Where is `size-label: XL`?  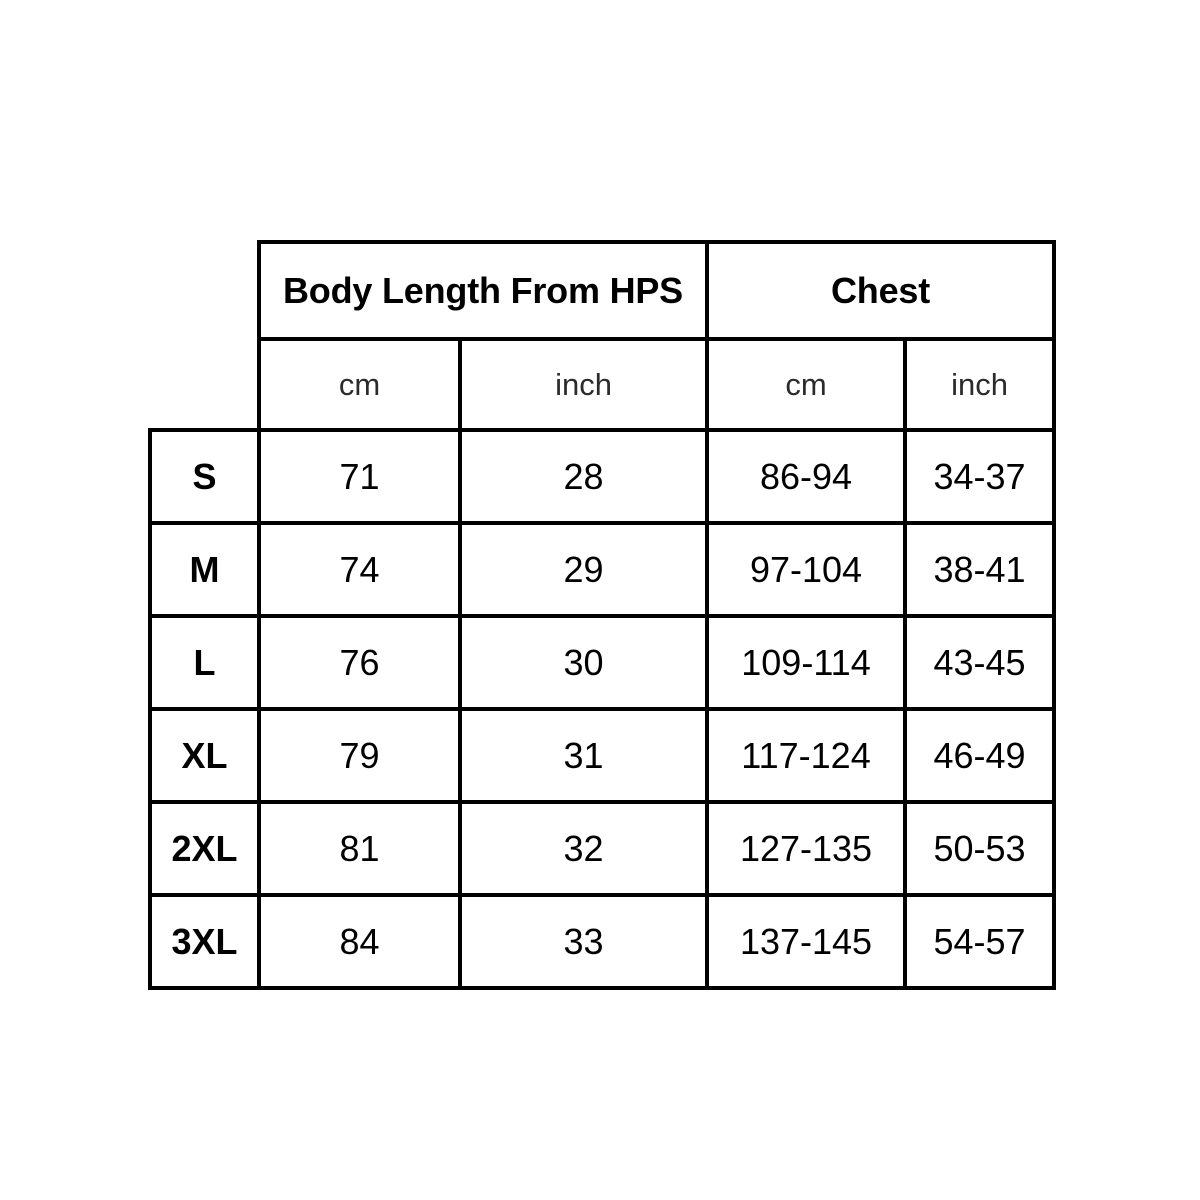 size-label: XL is located at coordinates (204, 755).